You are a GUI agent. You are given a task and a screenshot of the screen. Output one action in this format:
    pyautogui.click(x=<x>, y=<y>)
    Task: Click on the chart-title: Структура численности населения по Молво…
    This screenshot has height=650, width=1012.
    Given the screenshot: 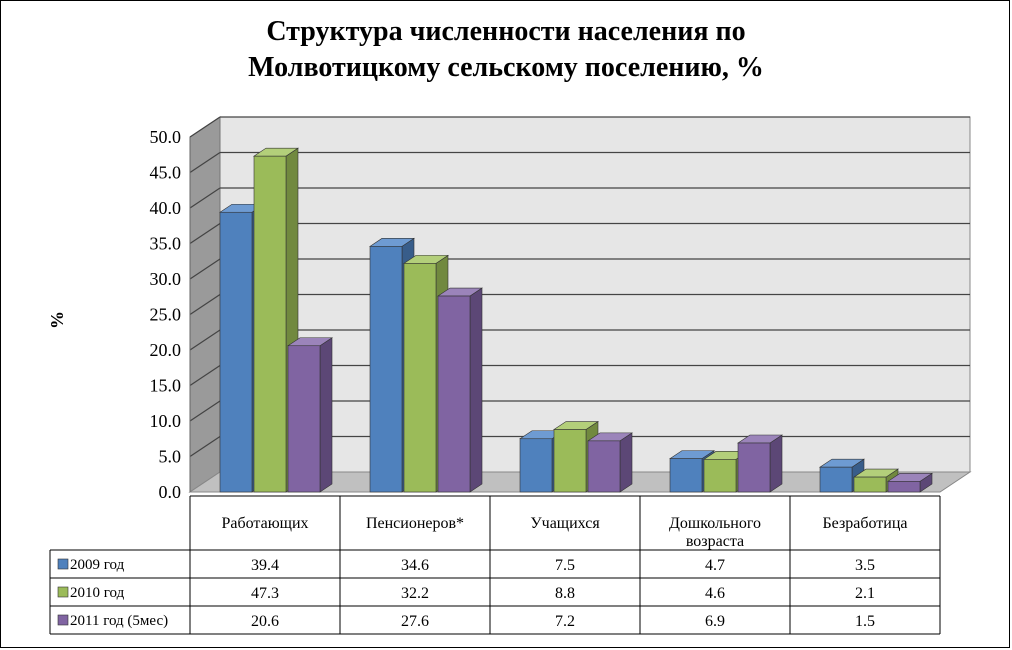 What is the action you would take?
    pyautogui.click(x=506, y=50)
    